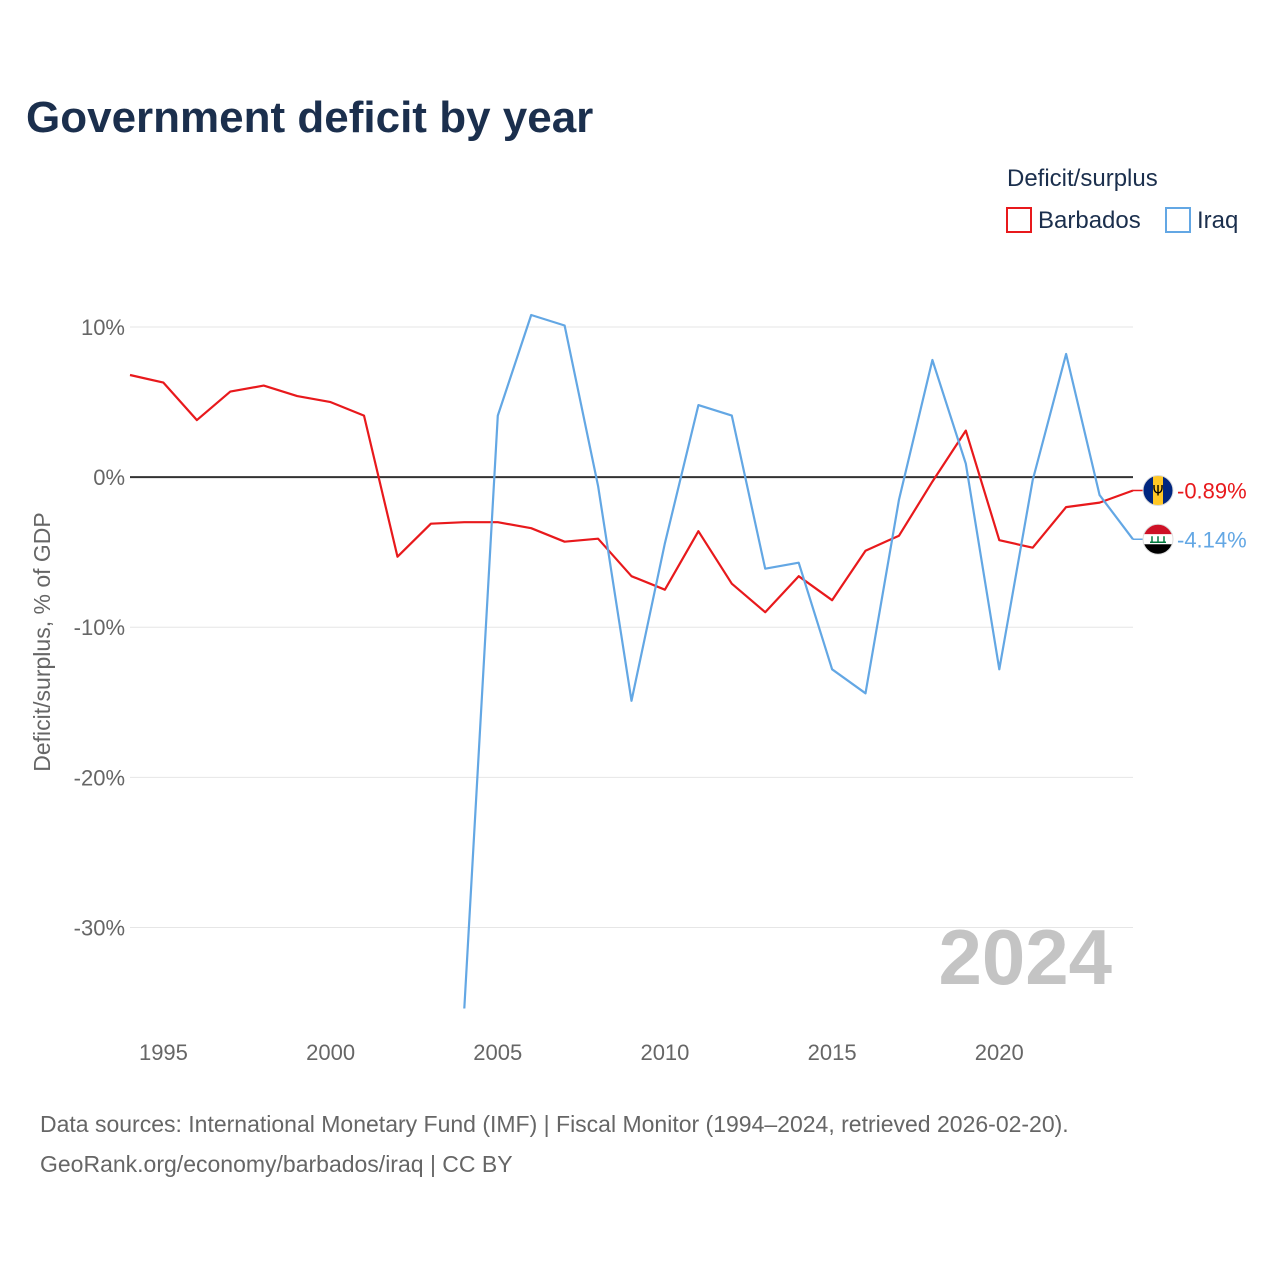  What do you see at coordinates (1217, 220) in the screenshot?
I see `legend-label: Iraq` at bounding box center [1217, 220].